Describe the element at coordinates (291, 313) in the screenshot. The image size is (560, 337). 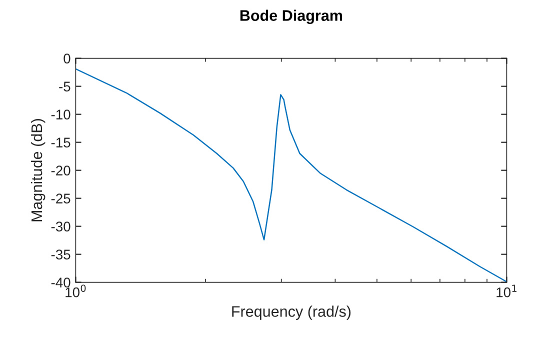
I see `x-axis-title: Frequency (rad/s)` at that location.